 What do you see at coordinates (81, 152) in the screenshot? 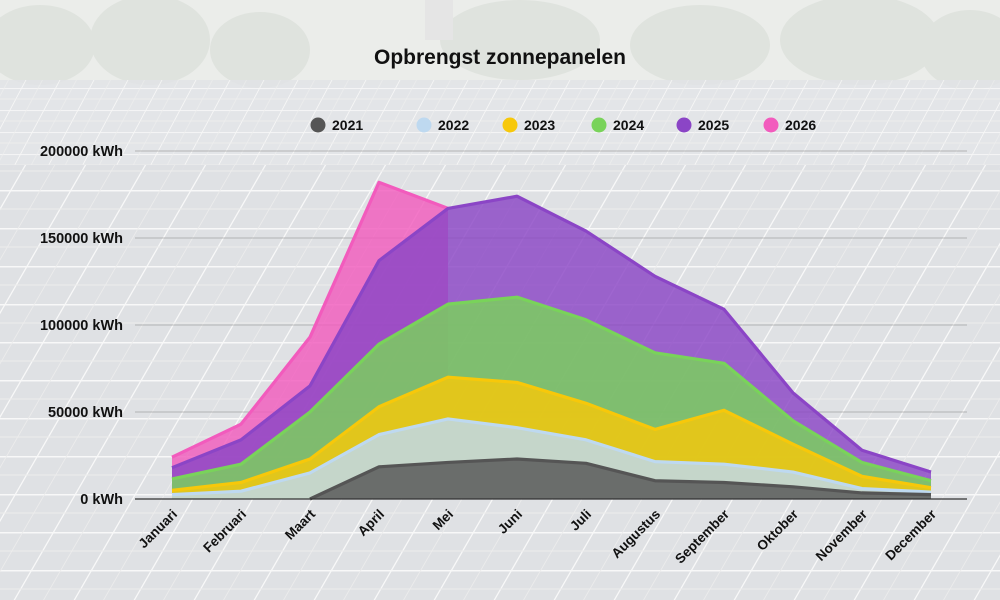
I see `y-tick-label: 200000 kWh` at bounding box center [81, 152].